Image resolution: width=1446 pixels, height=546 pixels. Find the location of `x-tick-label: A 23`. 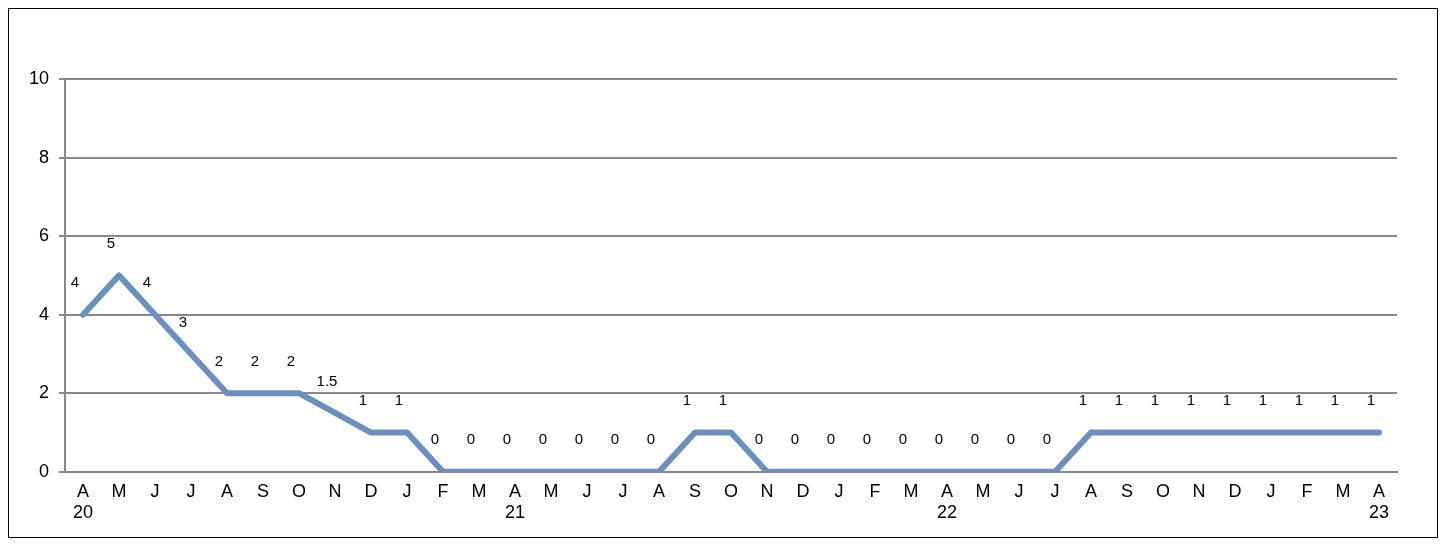

x-tick-label: A 23 is located at coordinates (1379, 501).